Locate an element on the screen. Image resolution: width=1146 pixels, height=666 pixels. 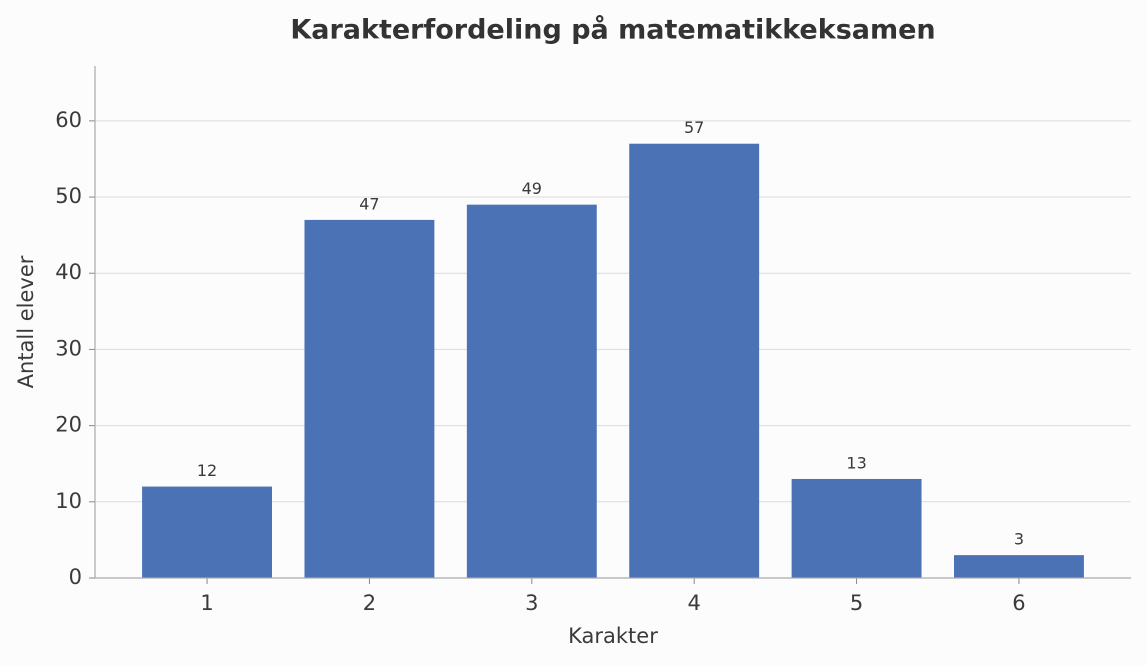
y-tick-label: 50 is located at coordinates (68, 196).